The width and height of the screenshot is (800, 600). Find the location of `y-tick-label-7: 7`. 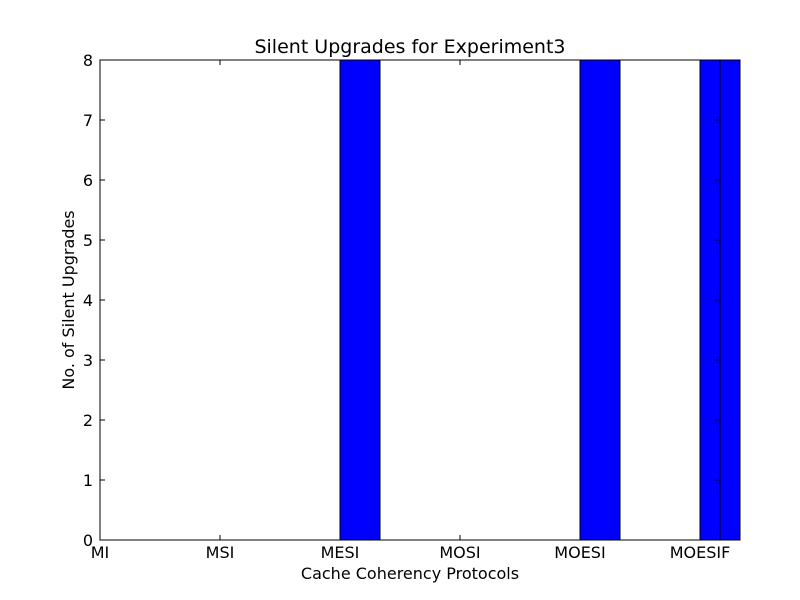

y-tick-label-7: 7 is located at coordinates (88, 120).